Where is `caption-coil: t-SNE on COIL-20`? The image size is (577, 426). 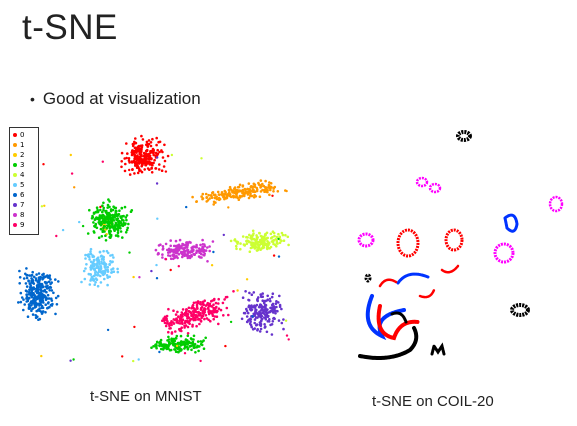
caption-coil: t-SNE on COIL-20 is located at coordinates (433, 401).